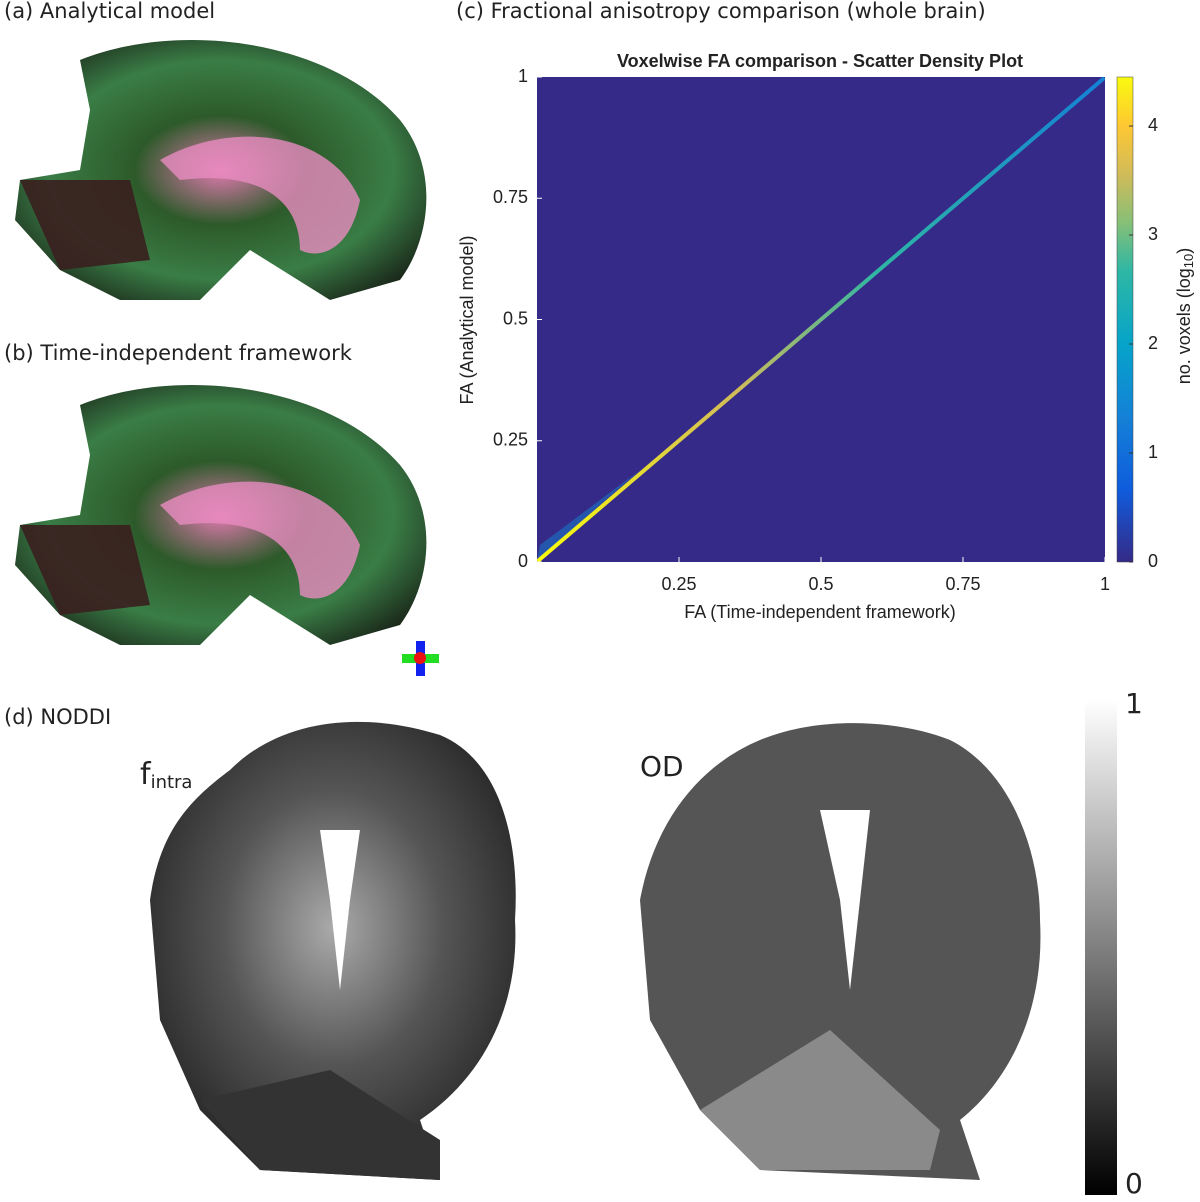 This screenshot has height=1202, width=1200. Describe the element at coordinates (1134, 1183) in the screenshot. I see `gray-colorbar-tick-label: 0` at that location.